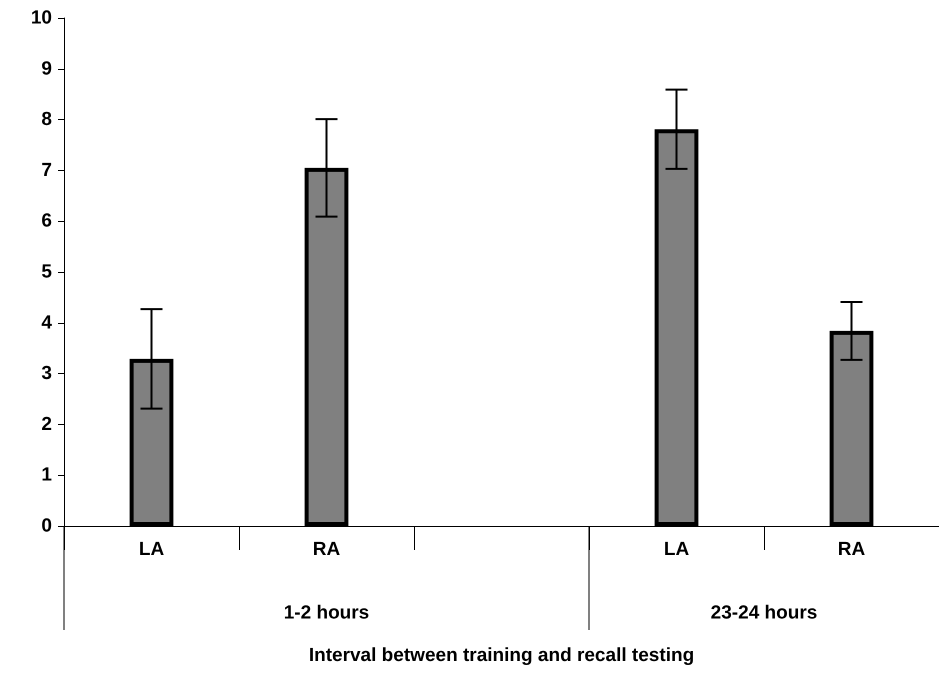 The height and width of the screenshot is (673, 939). I want to click on y-tick-label: 0, so click(46, 526).